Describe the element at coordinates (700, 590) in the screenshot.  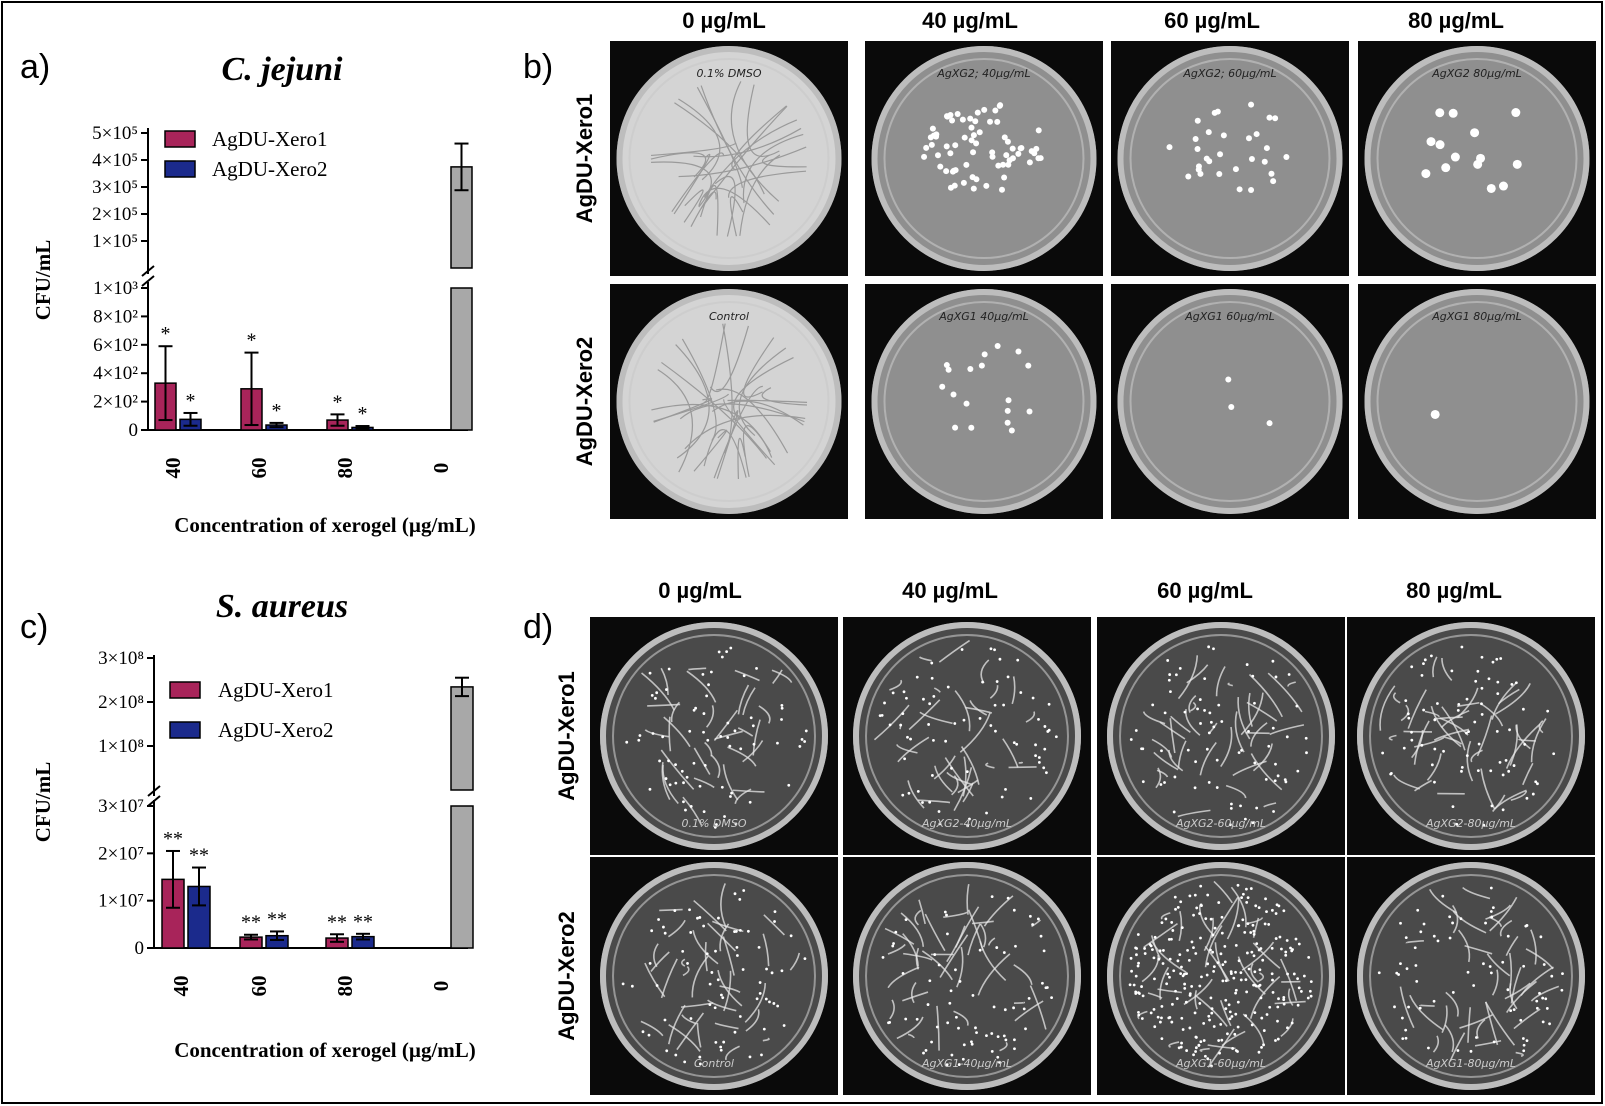
I see `column-header: 0 µg/mL` at that location.